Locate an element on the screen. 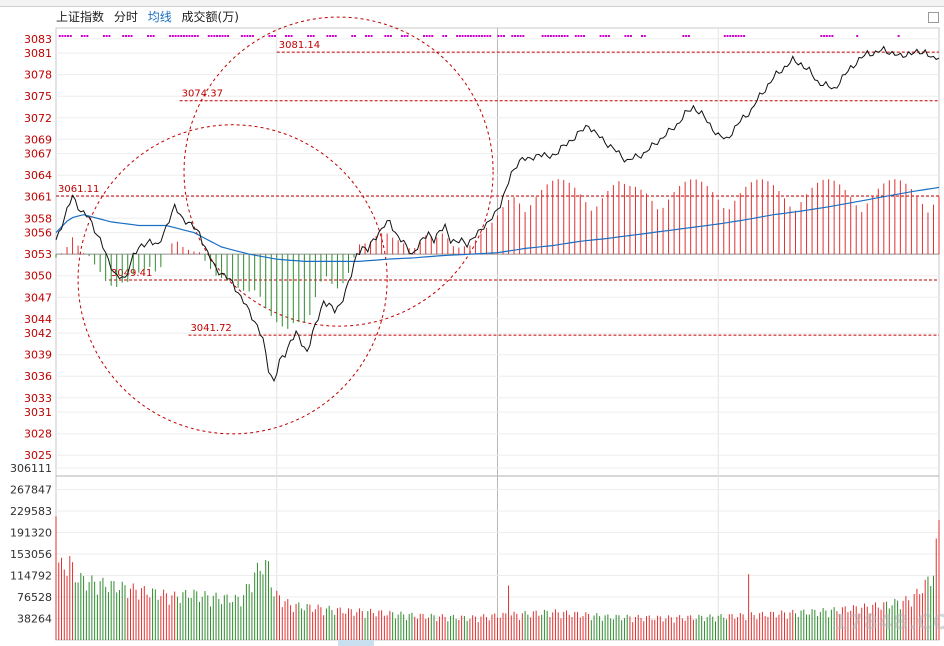 The height and width of the screenshot is (646, 944). tab-average-line: 均线 is located at coordinates (159, 17).